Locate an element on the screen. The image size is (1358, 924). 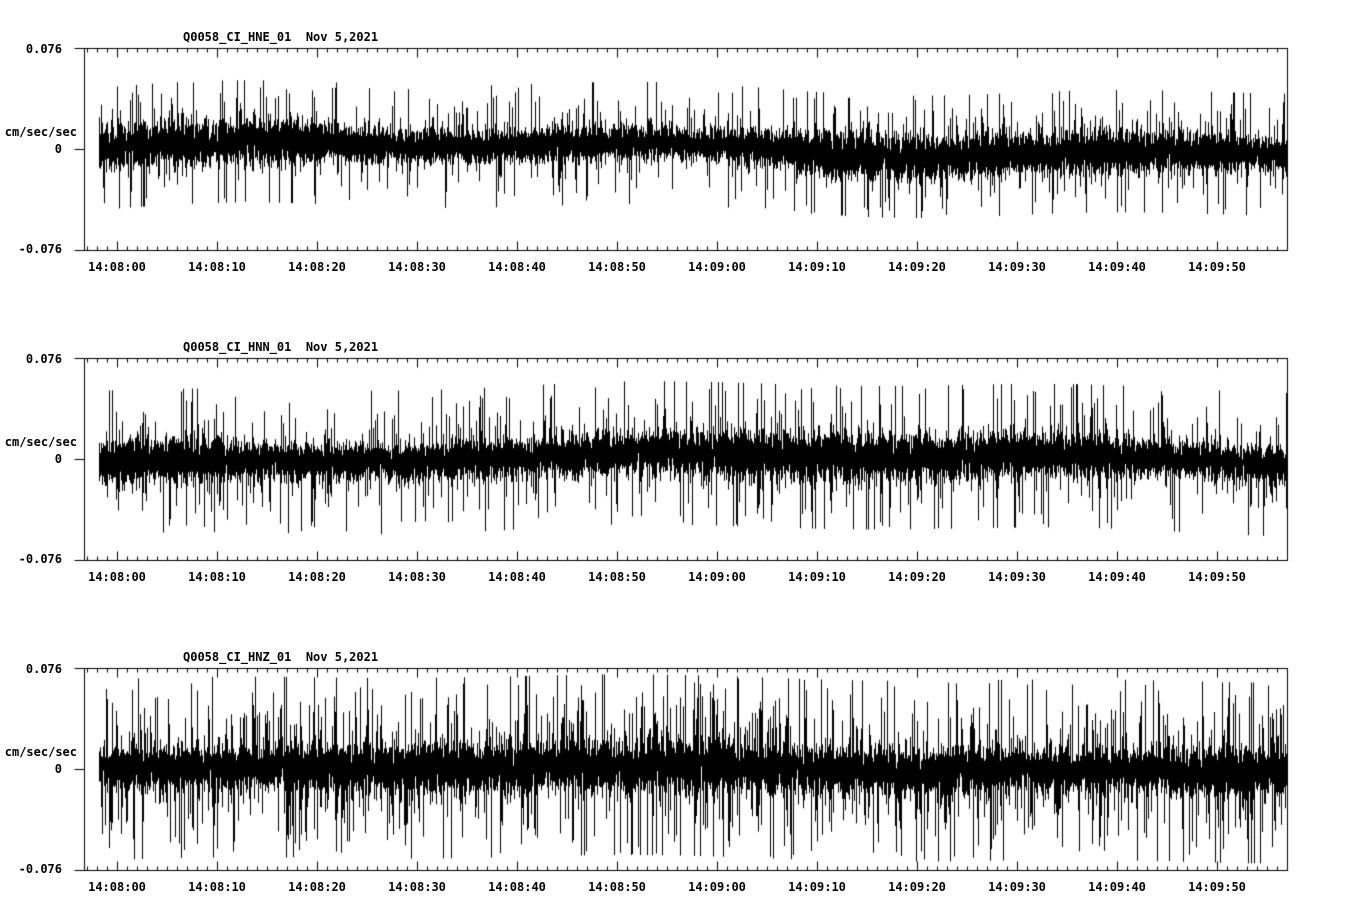
panel-title: Q0058_CI_HNN_01 Nov 5,2021 is located at coordinates (281, 347).